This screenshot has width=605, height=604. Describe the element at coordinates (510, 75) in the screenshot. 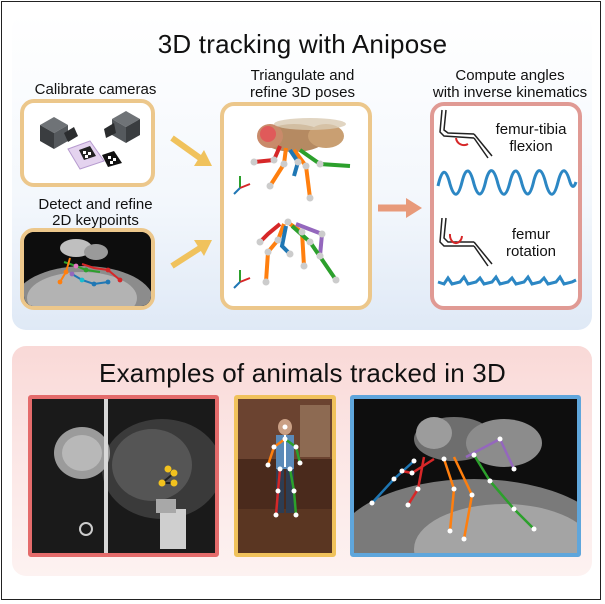

I see `angles-label-1: Compute angles` at that location.